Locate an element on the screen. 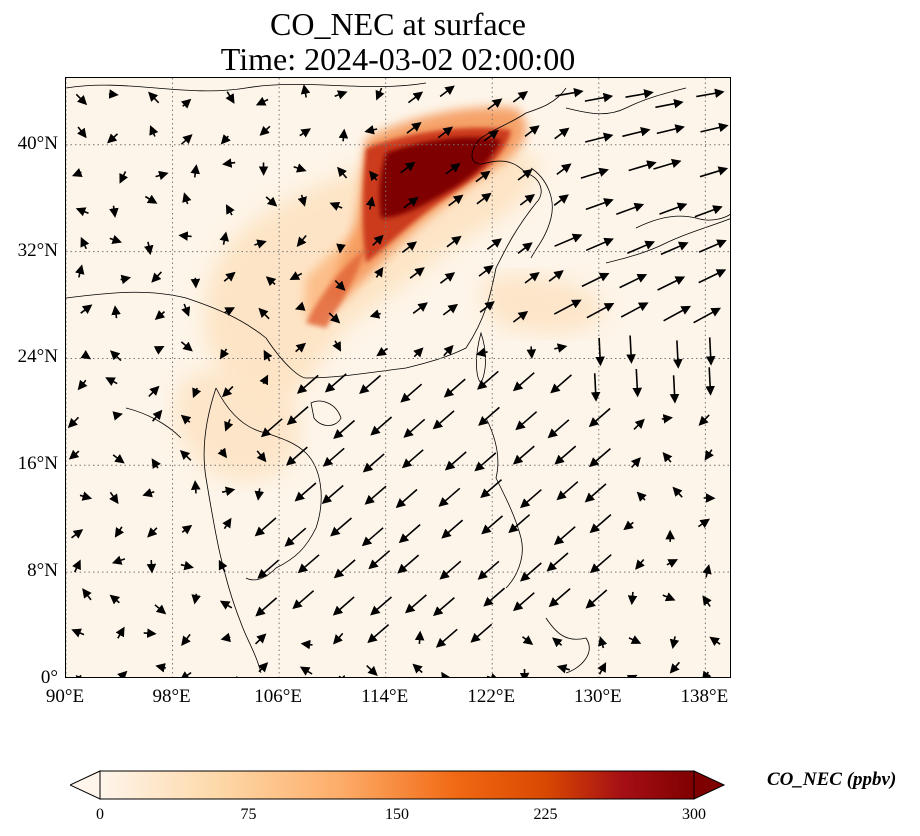 The height and width of the screenshot is (836, 920). longitude-tick-label: 138°E is located at coordinates (704, 696).